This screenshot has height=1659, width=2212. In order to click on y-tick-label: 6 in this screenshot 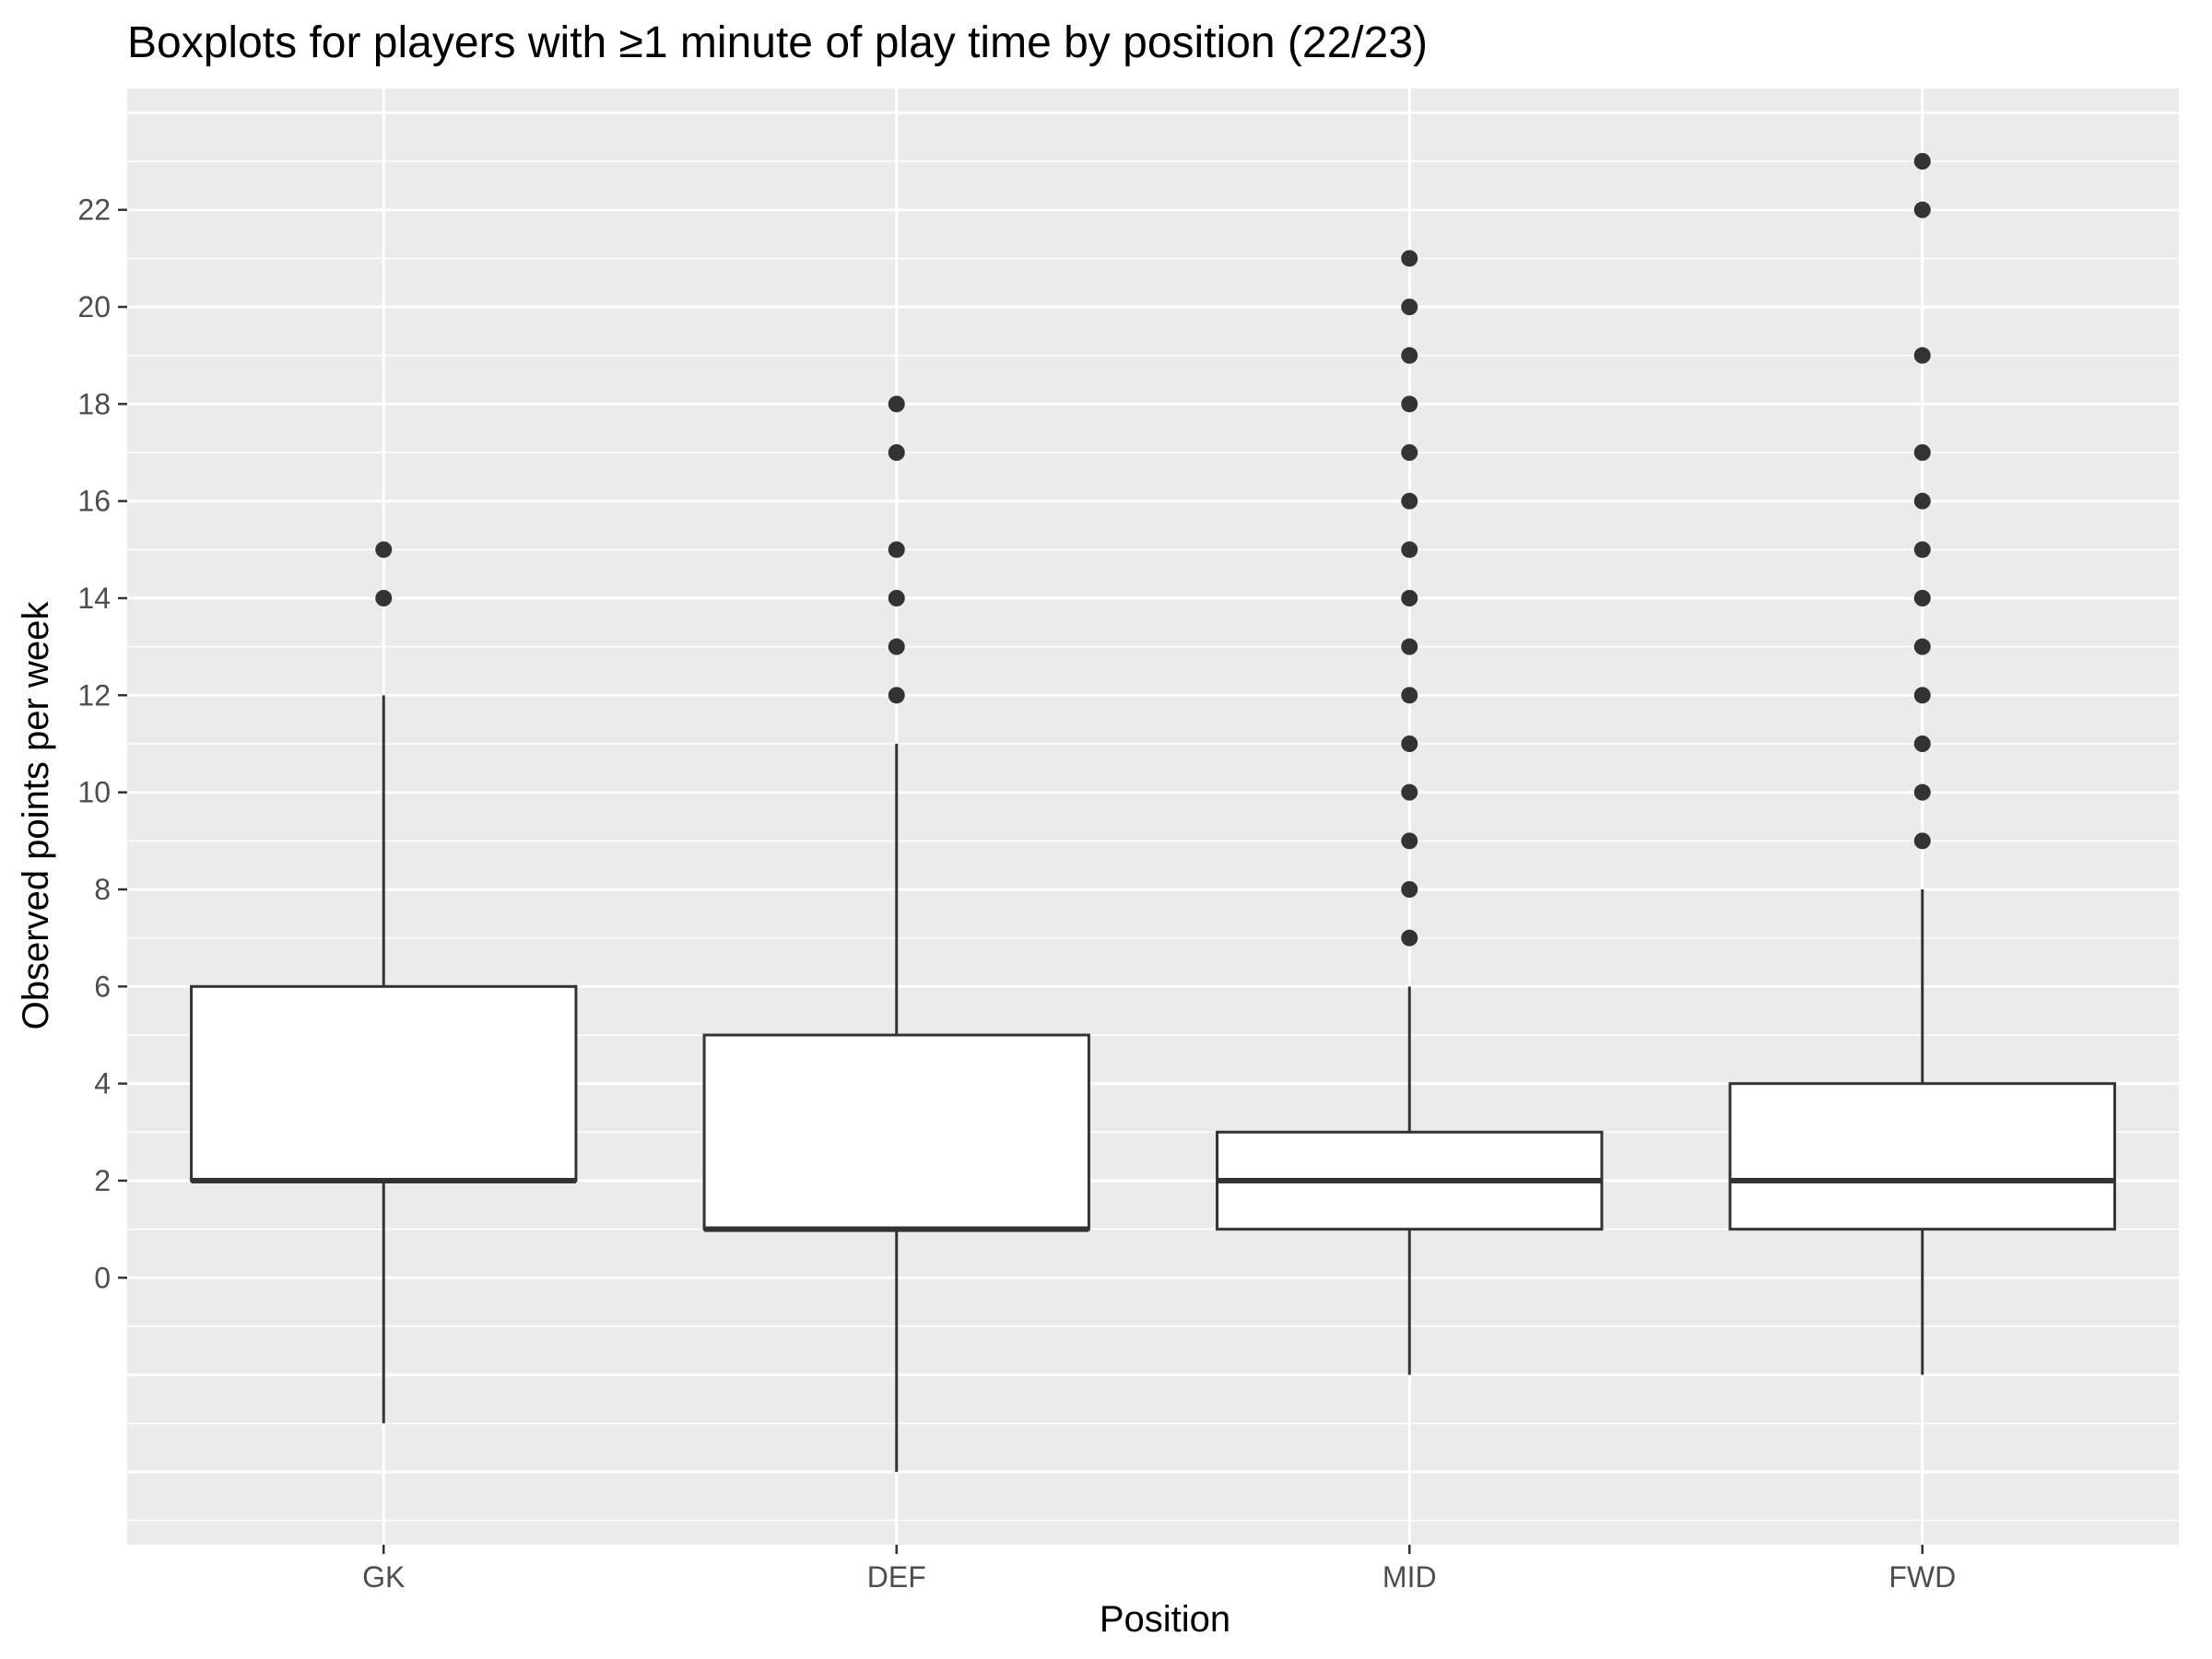, I will do `click(102, 986)`.